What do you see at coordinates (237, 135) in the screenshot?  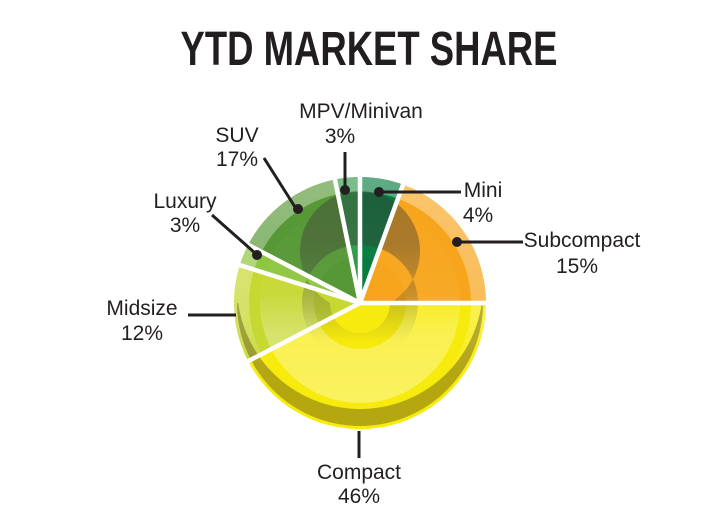 I see `label-suv: SUV` at bounding box center [237, 135].